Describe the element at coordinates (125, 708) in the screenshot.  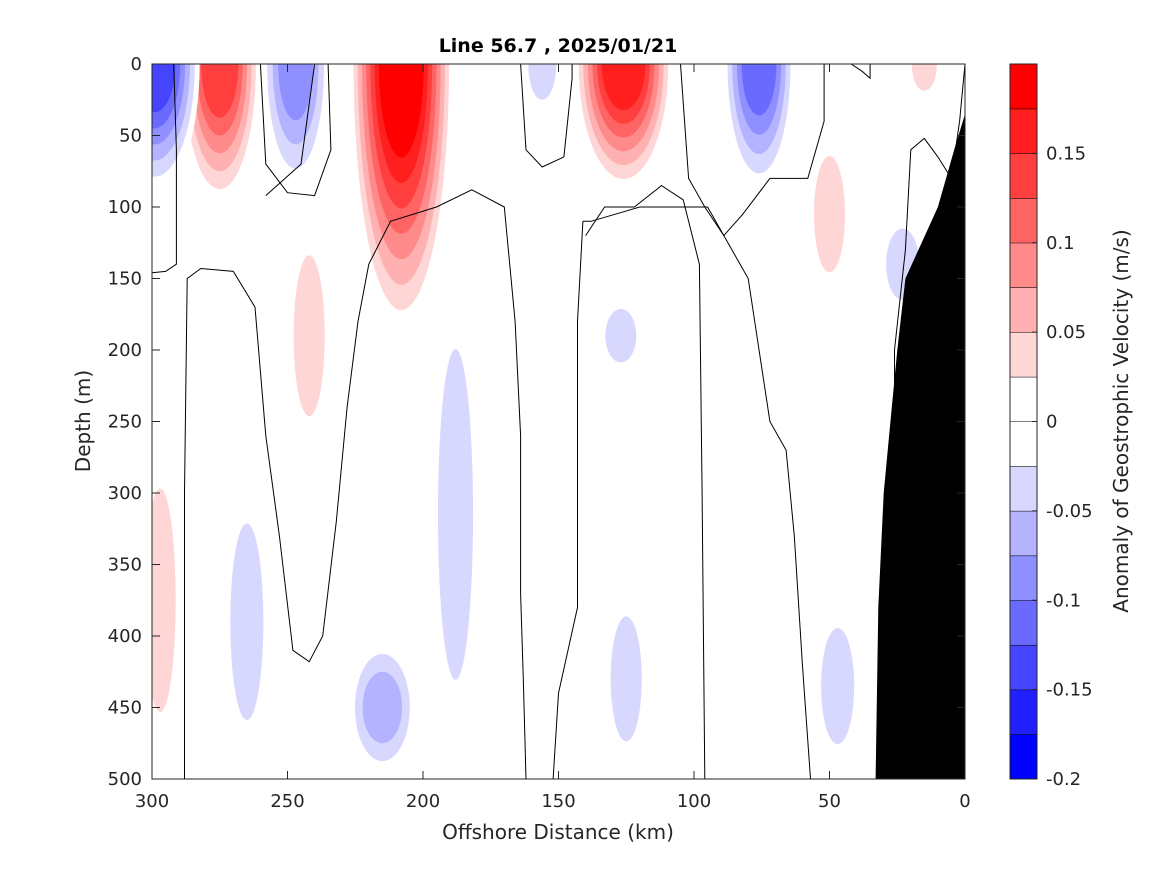
I see `y-tick-label: 450` at that location.